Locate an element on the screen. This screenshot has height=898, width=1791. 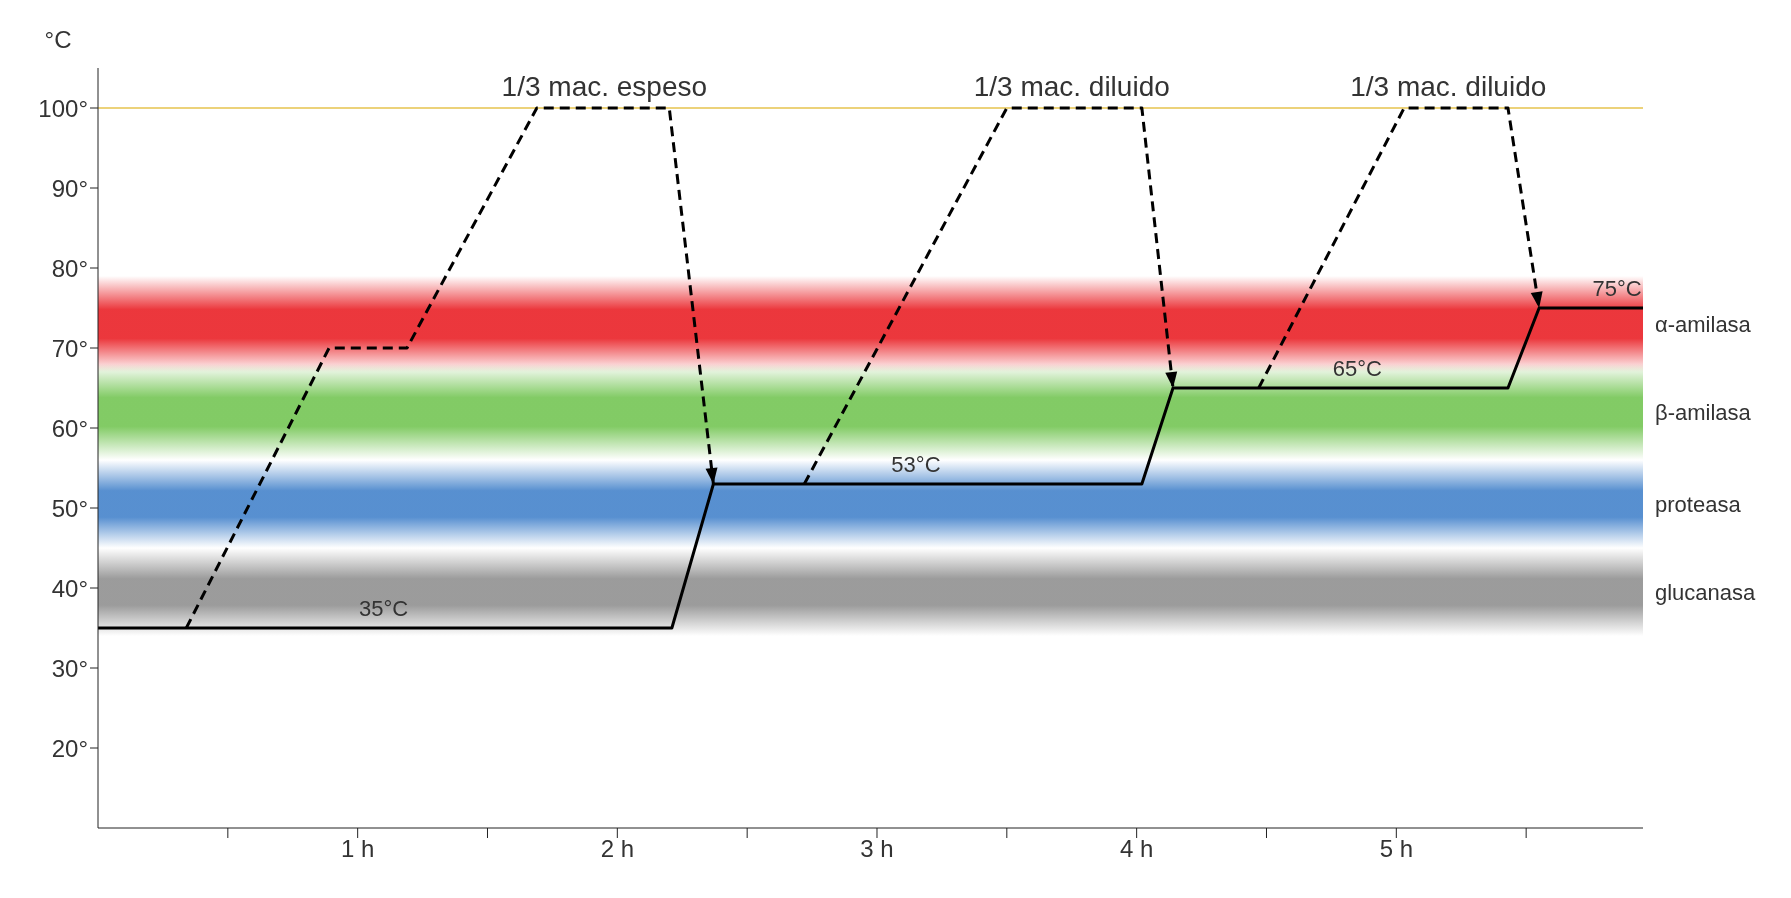
y-tick-label: 80° is located at coordinates (69, 268).